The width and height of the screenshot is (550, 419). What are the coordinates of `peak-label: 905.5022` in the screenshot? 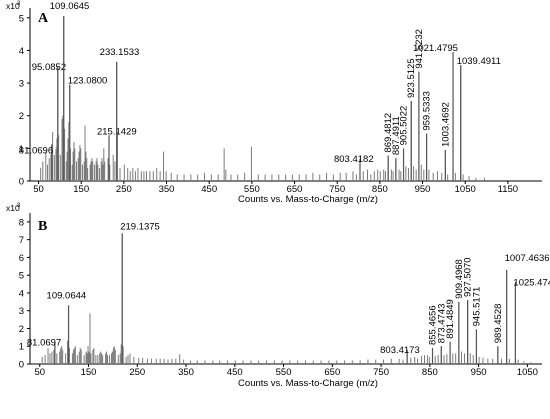 It's located at (404, 126).